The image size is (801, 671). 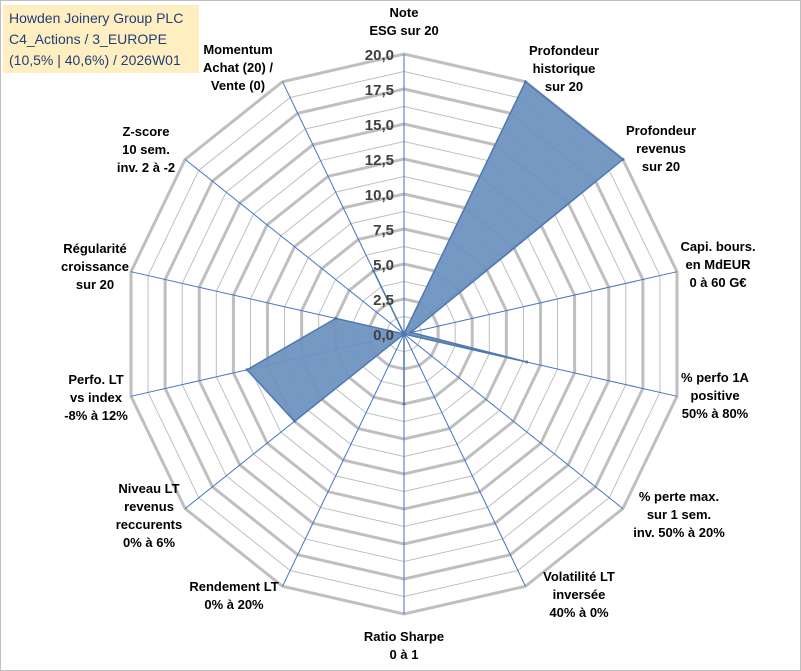 I want to click on tick-label: 2,5, so click(x=383, y=300).